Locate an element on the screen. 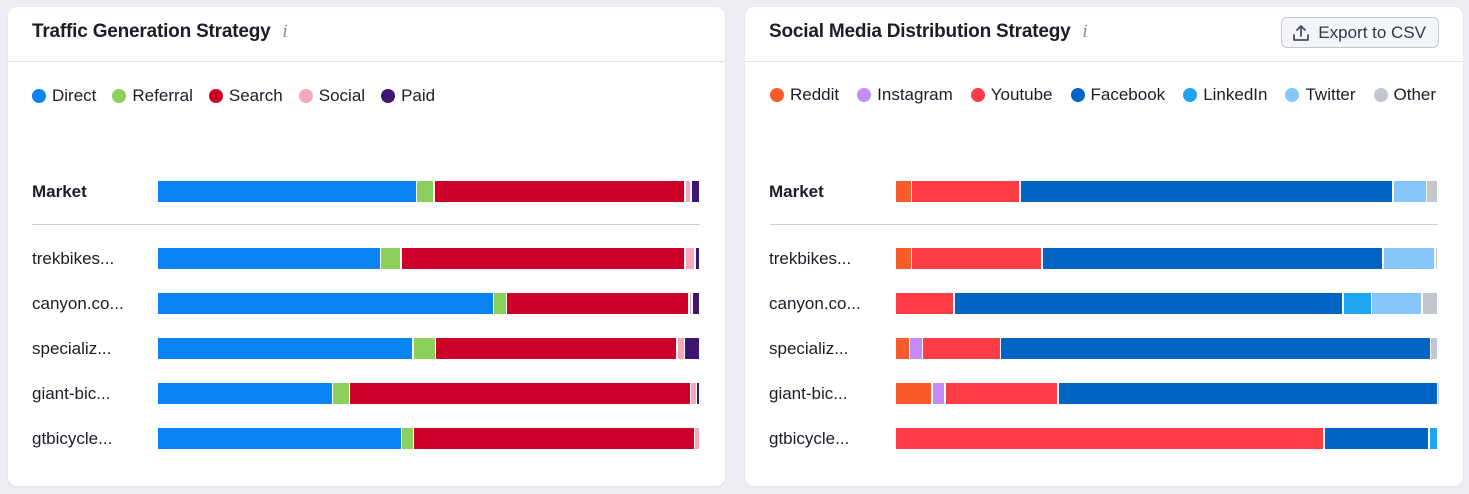 This screenshot has width=1469, height=494. legend-label: Instagram is located at coordinates (915, 94).